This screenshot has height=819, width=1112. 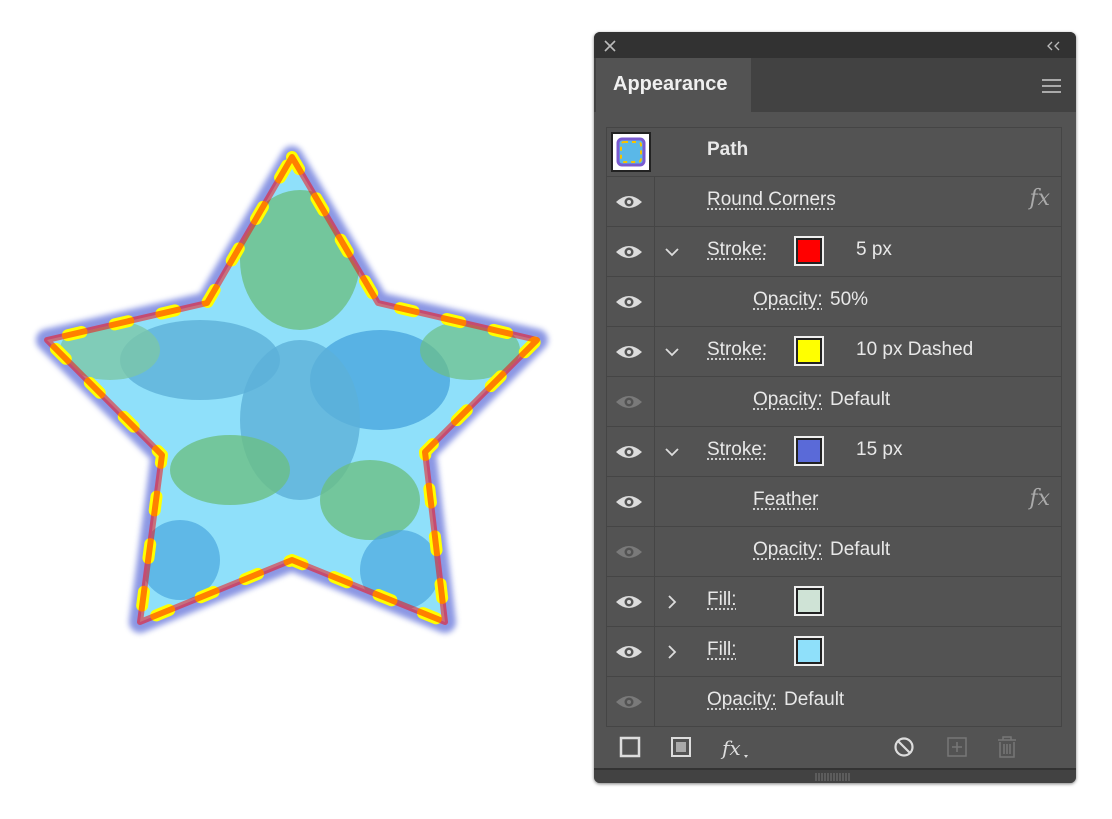 I want to click on add-effect-button: fx, so click(x=730, y=748).